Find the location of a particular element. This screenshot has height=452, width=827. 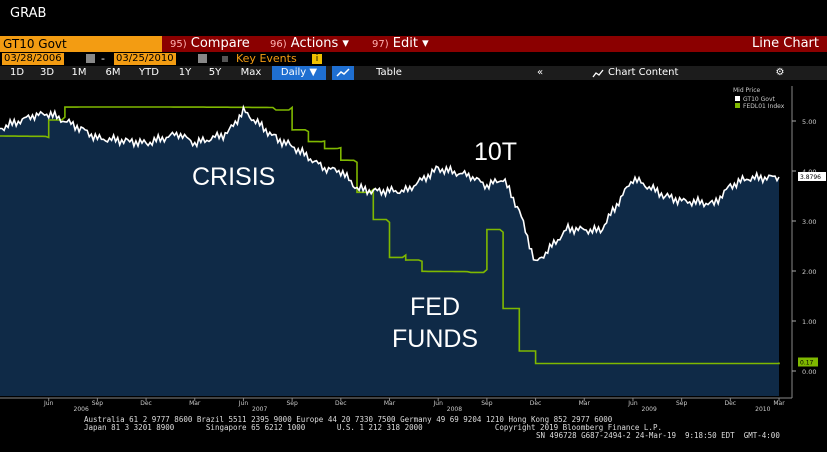

period-max: Max is located at coordinates (251, 72).